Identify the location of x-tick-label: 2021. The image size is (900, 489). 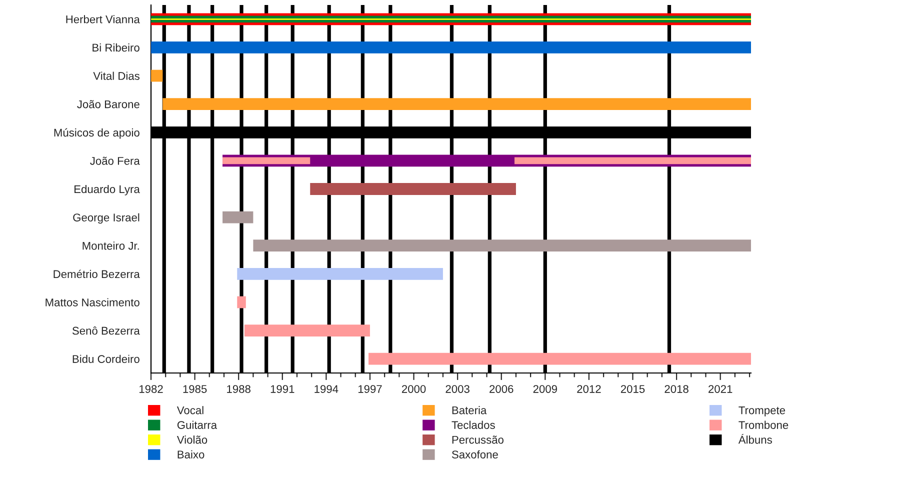
(720, 389).